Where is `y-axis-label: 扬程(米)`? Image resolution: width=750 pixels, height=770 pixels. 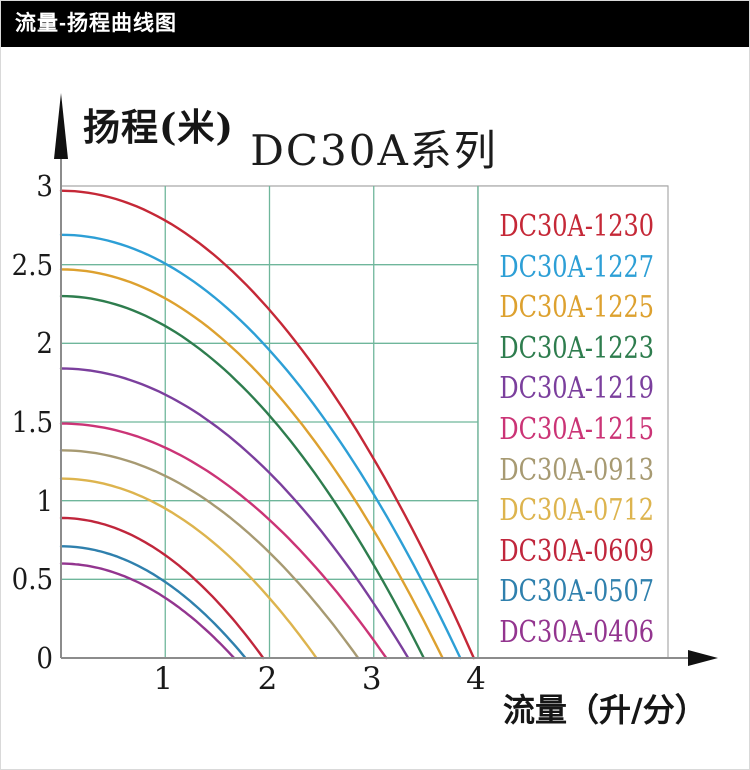 y-axis-label: 扬程(米) is located at coordinates (159, 127).